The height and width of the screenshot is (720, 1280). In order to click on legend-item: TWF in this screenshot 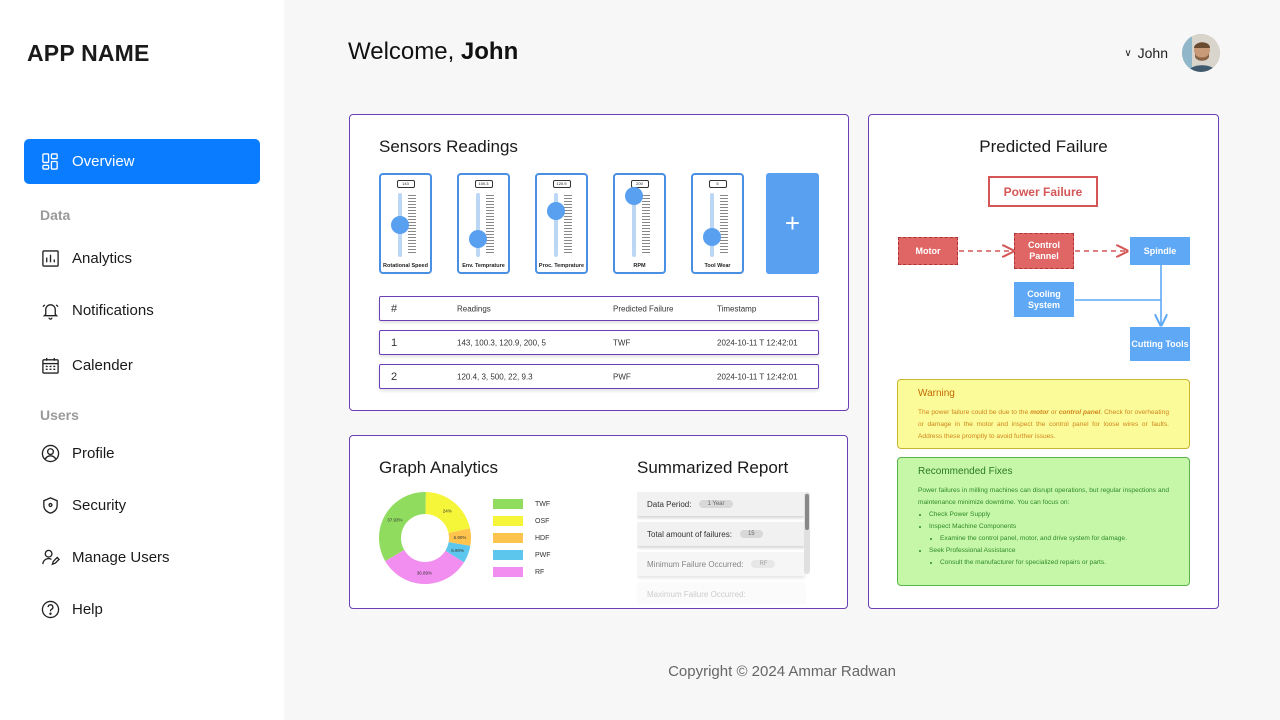, I will do `click(521, 504)`.